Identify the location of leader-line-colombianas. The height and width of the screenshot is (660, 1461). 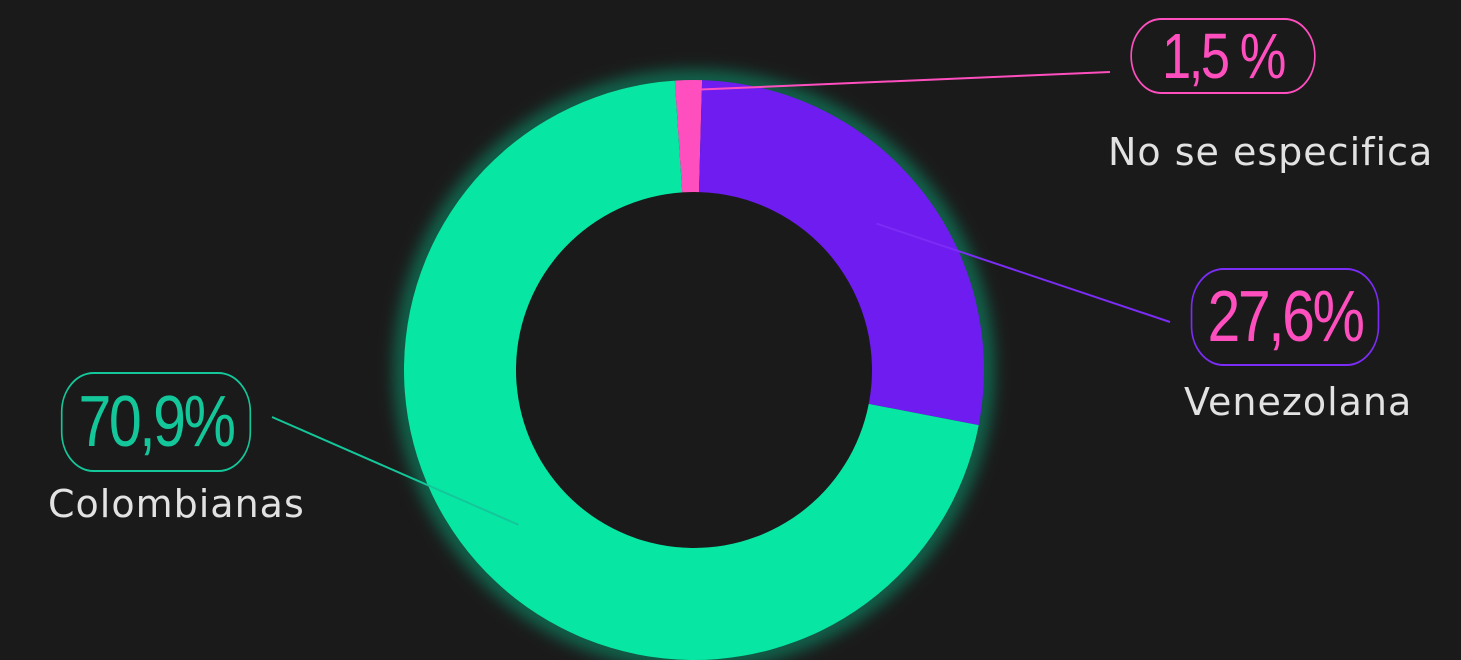
(395, 471).